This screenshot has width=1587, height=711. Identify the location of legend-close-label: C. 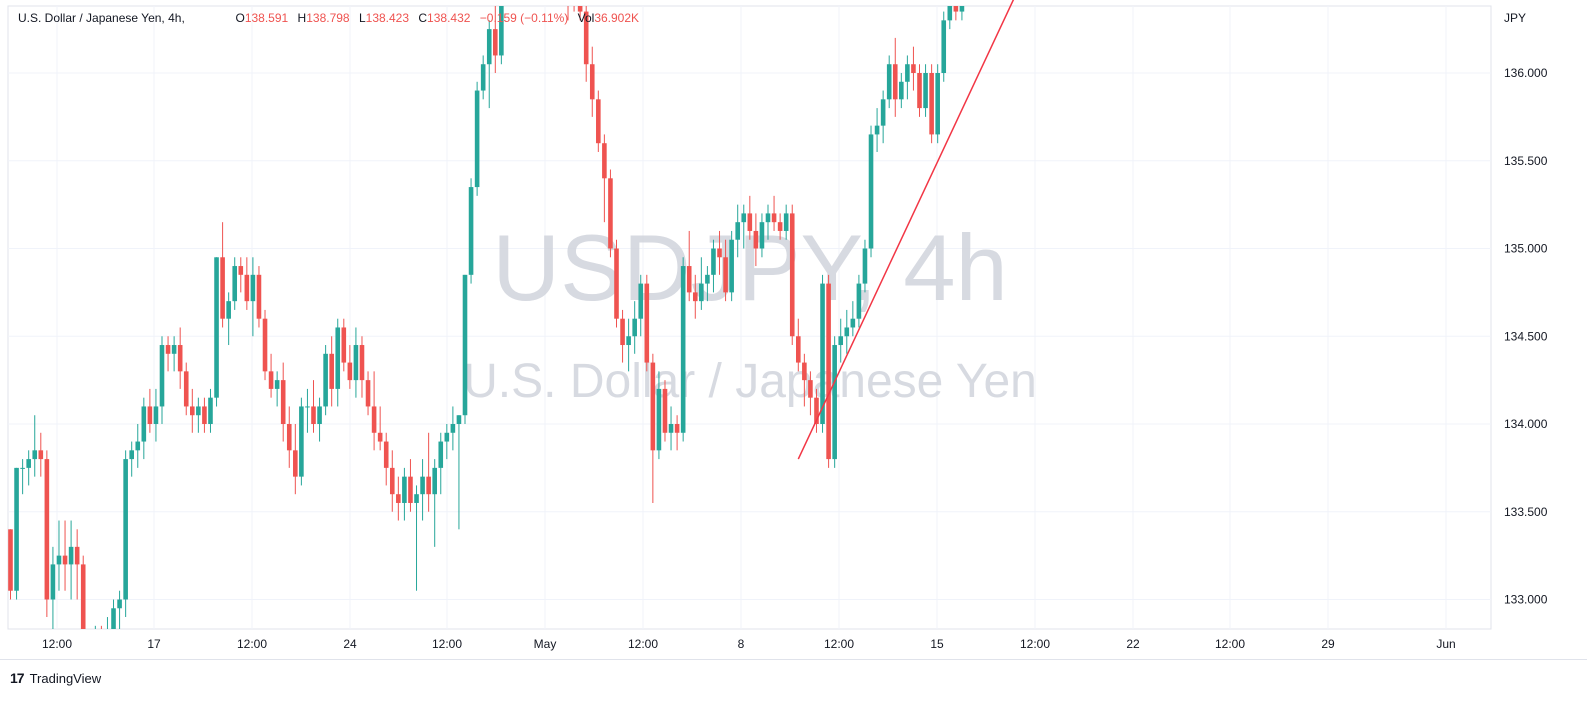
(423, 18).